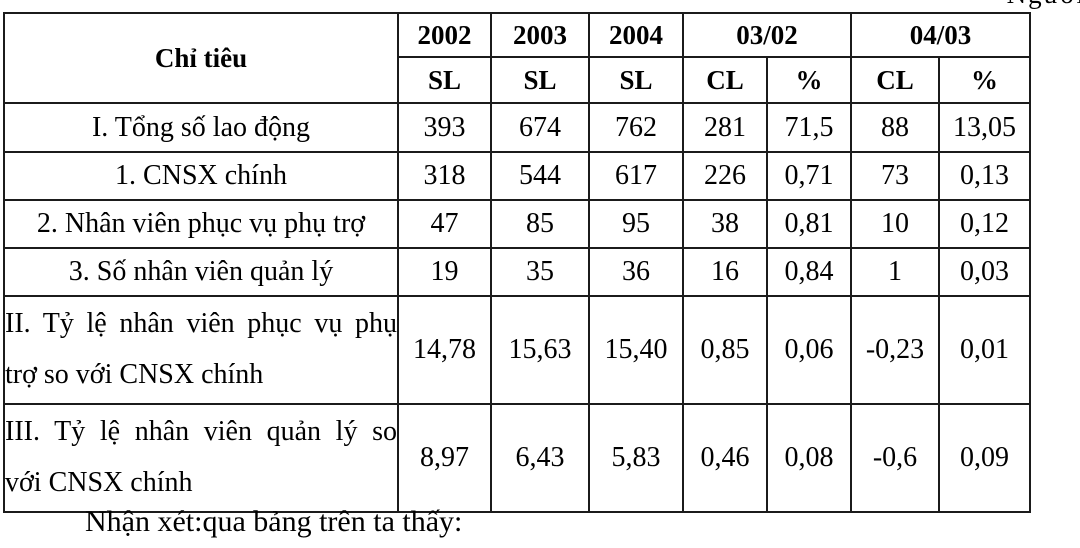 The height and width of the screenshot is (548, 1080). I want to click on value-cell: 8,97, so click(444, 457).